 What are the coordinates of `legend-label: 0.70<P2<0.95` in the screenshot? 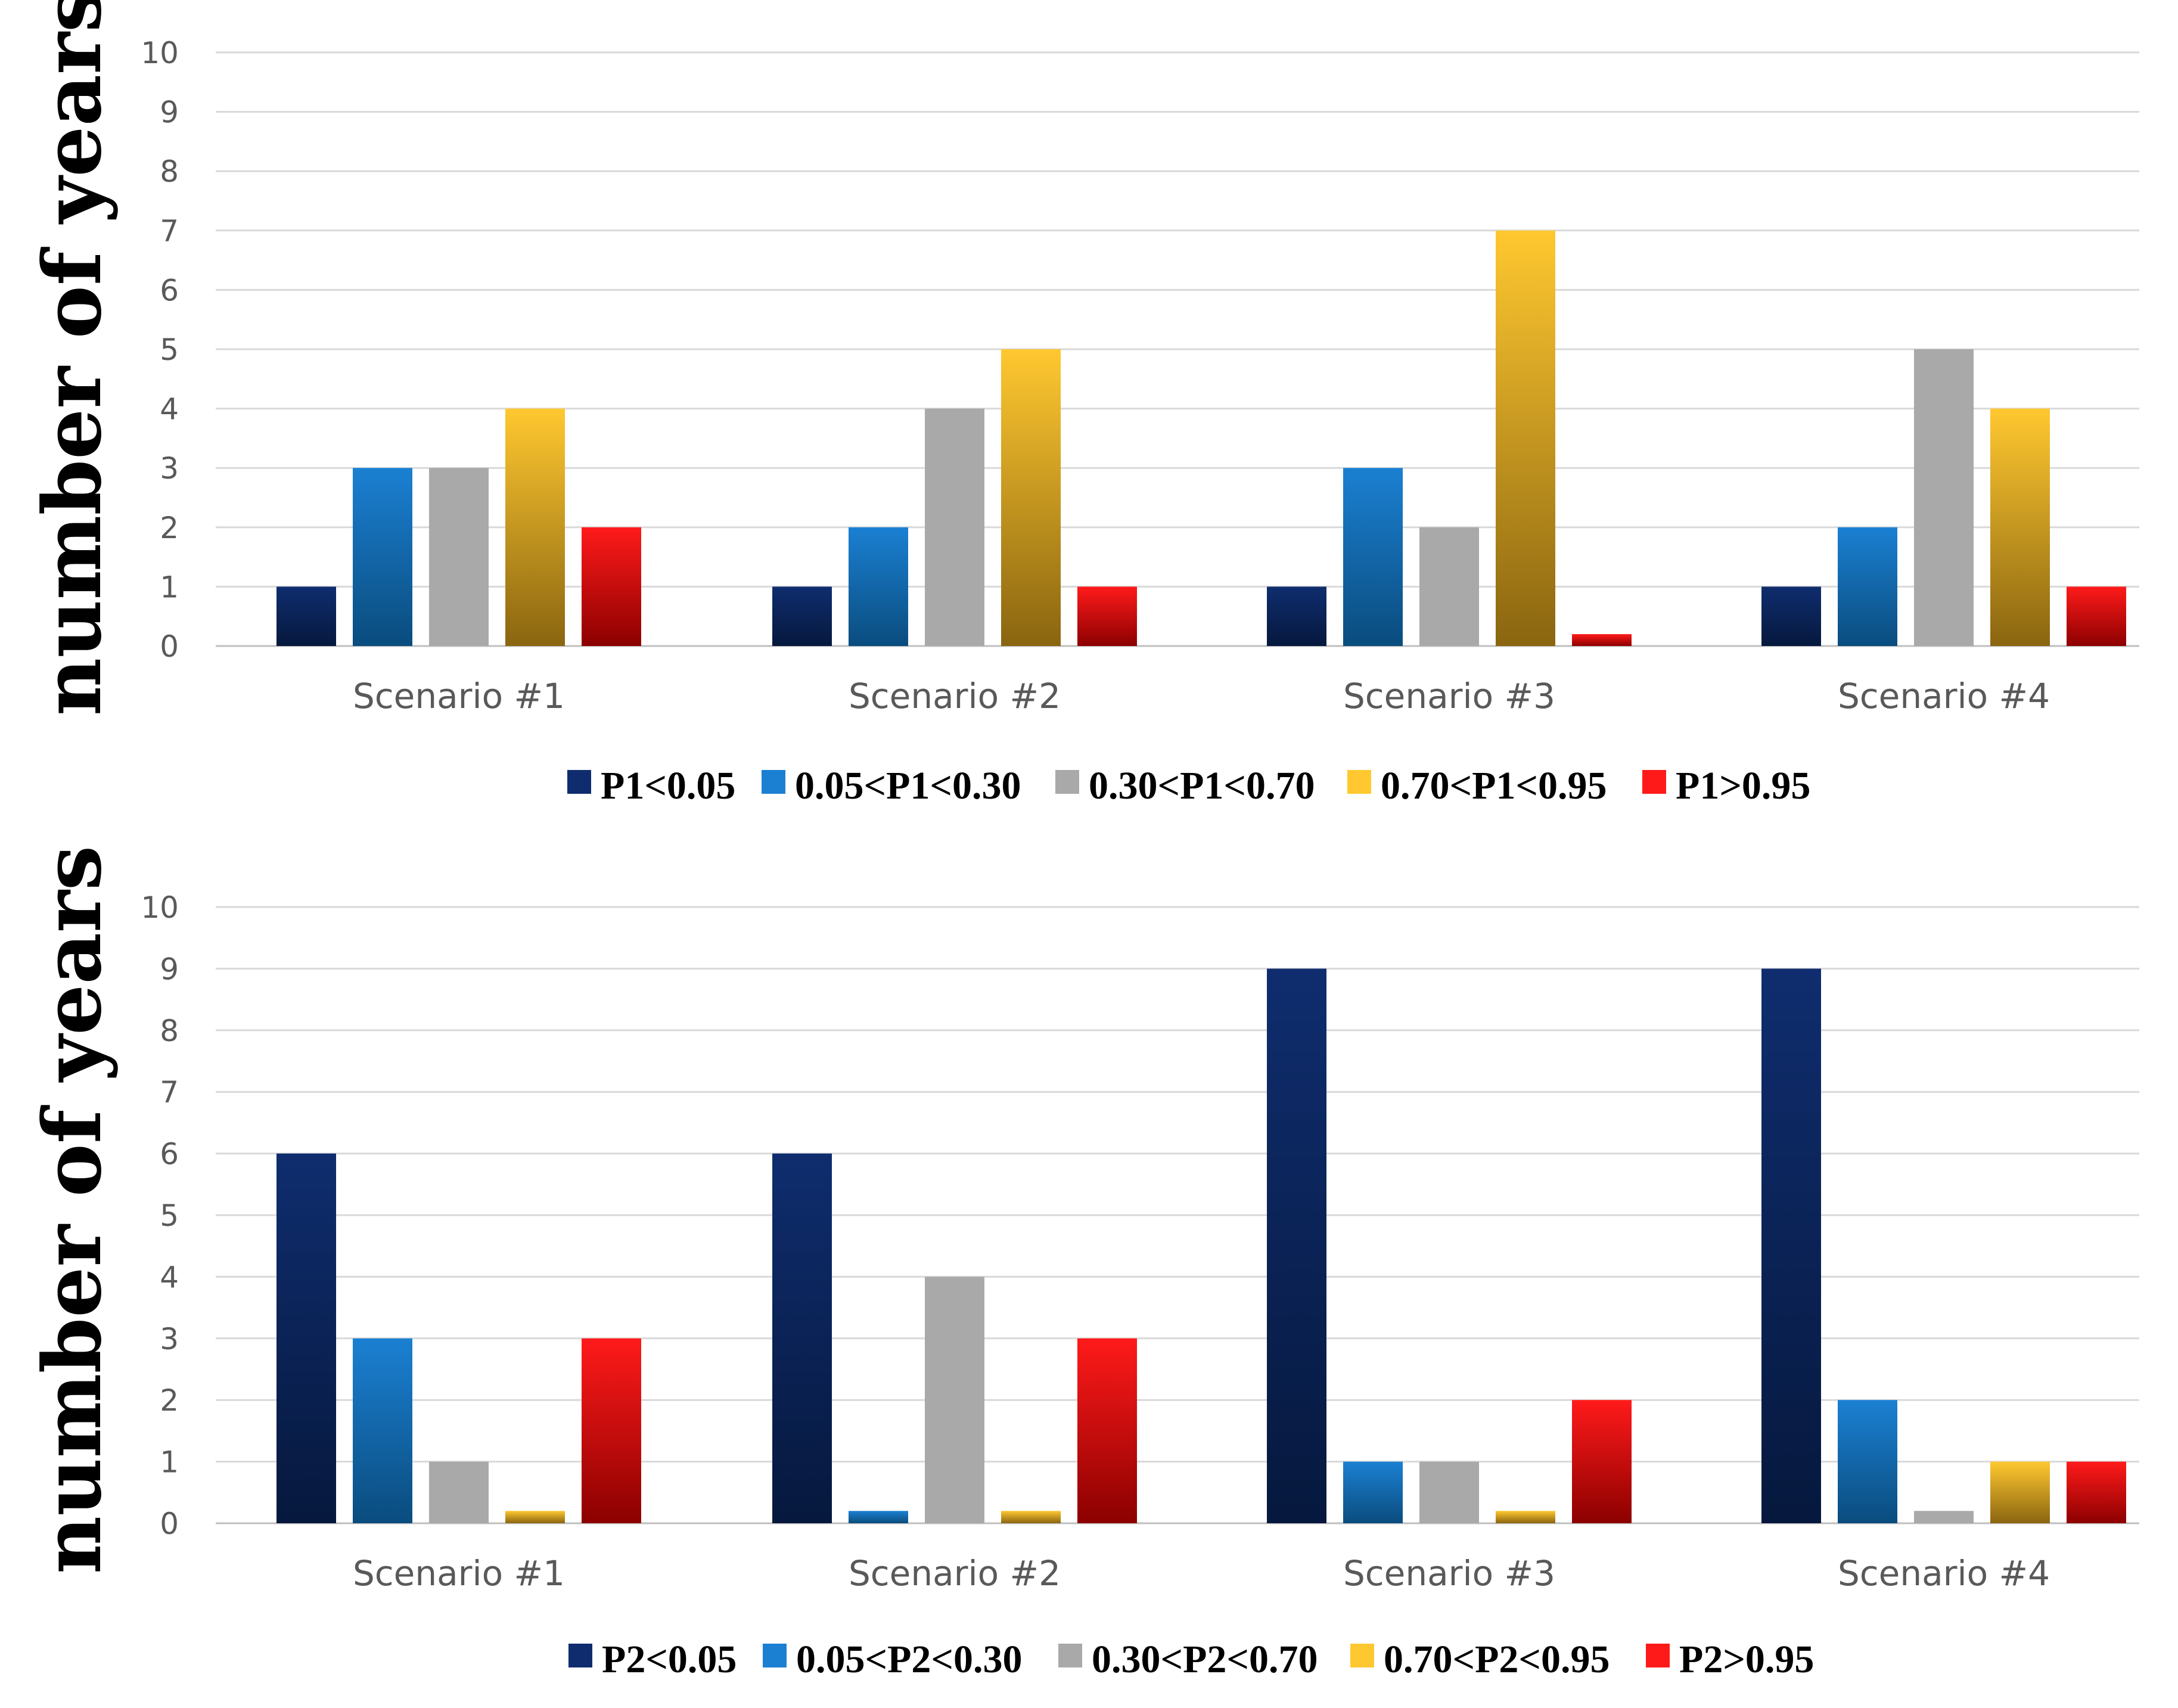 It's located at (1497, 1659).